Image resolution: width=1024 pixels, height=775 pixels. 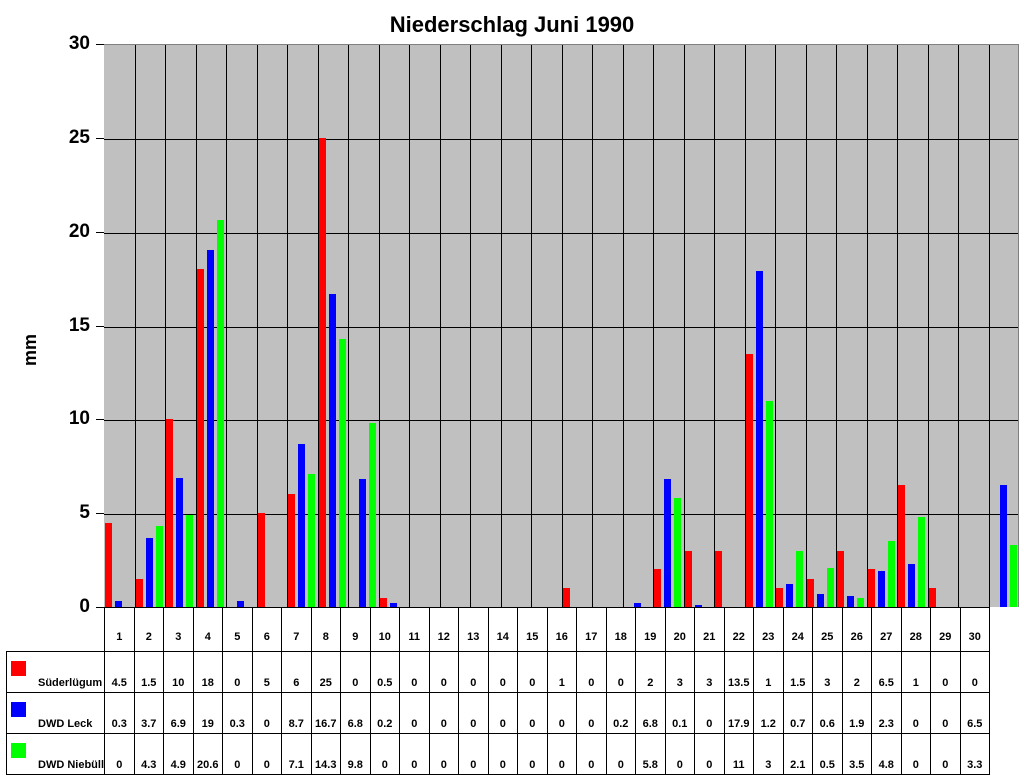 I want to click on y-tick-label: 5, so click(x=84, y=513).